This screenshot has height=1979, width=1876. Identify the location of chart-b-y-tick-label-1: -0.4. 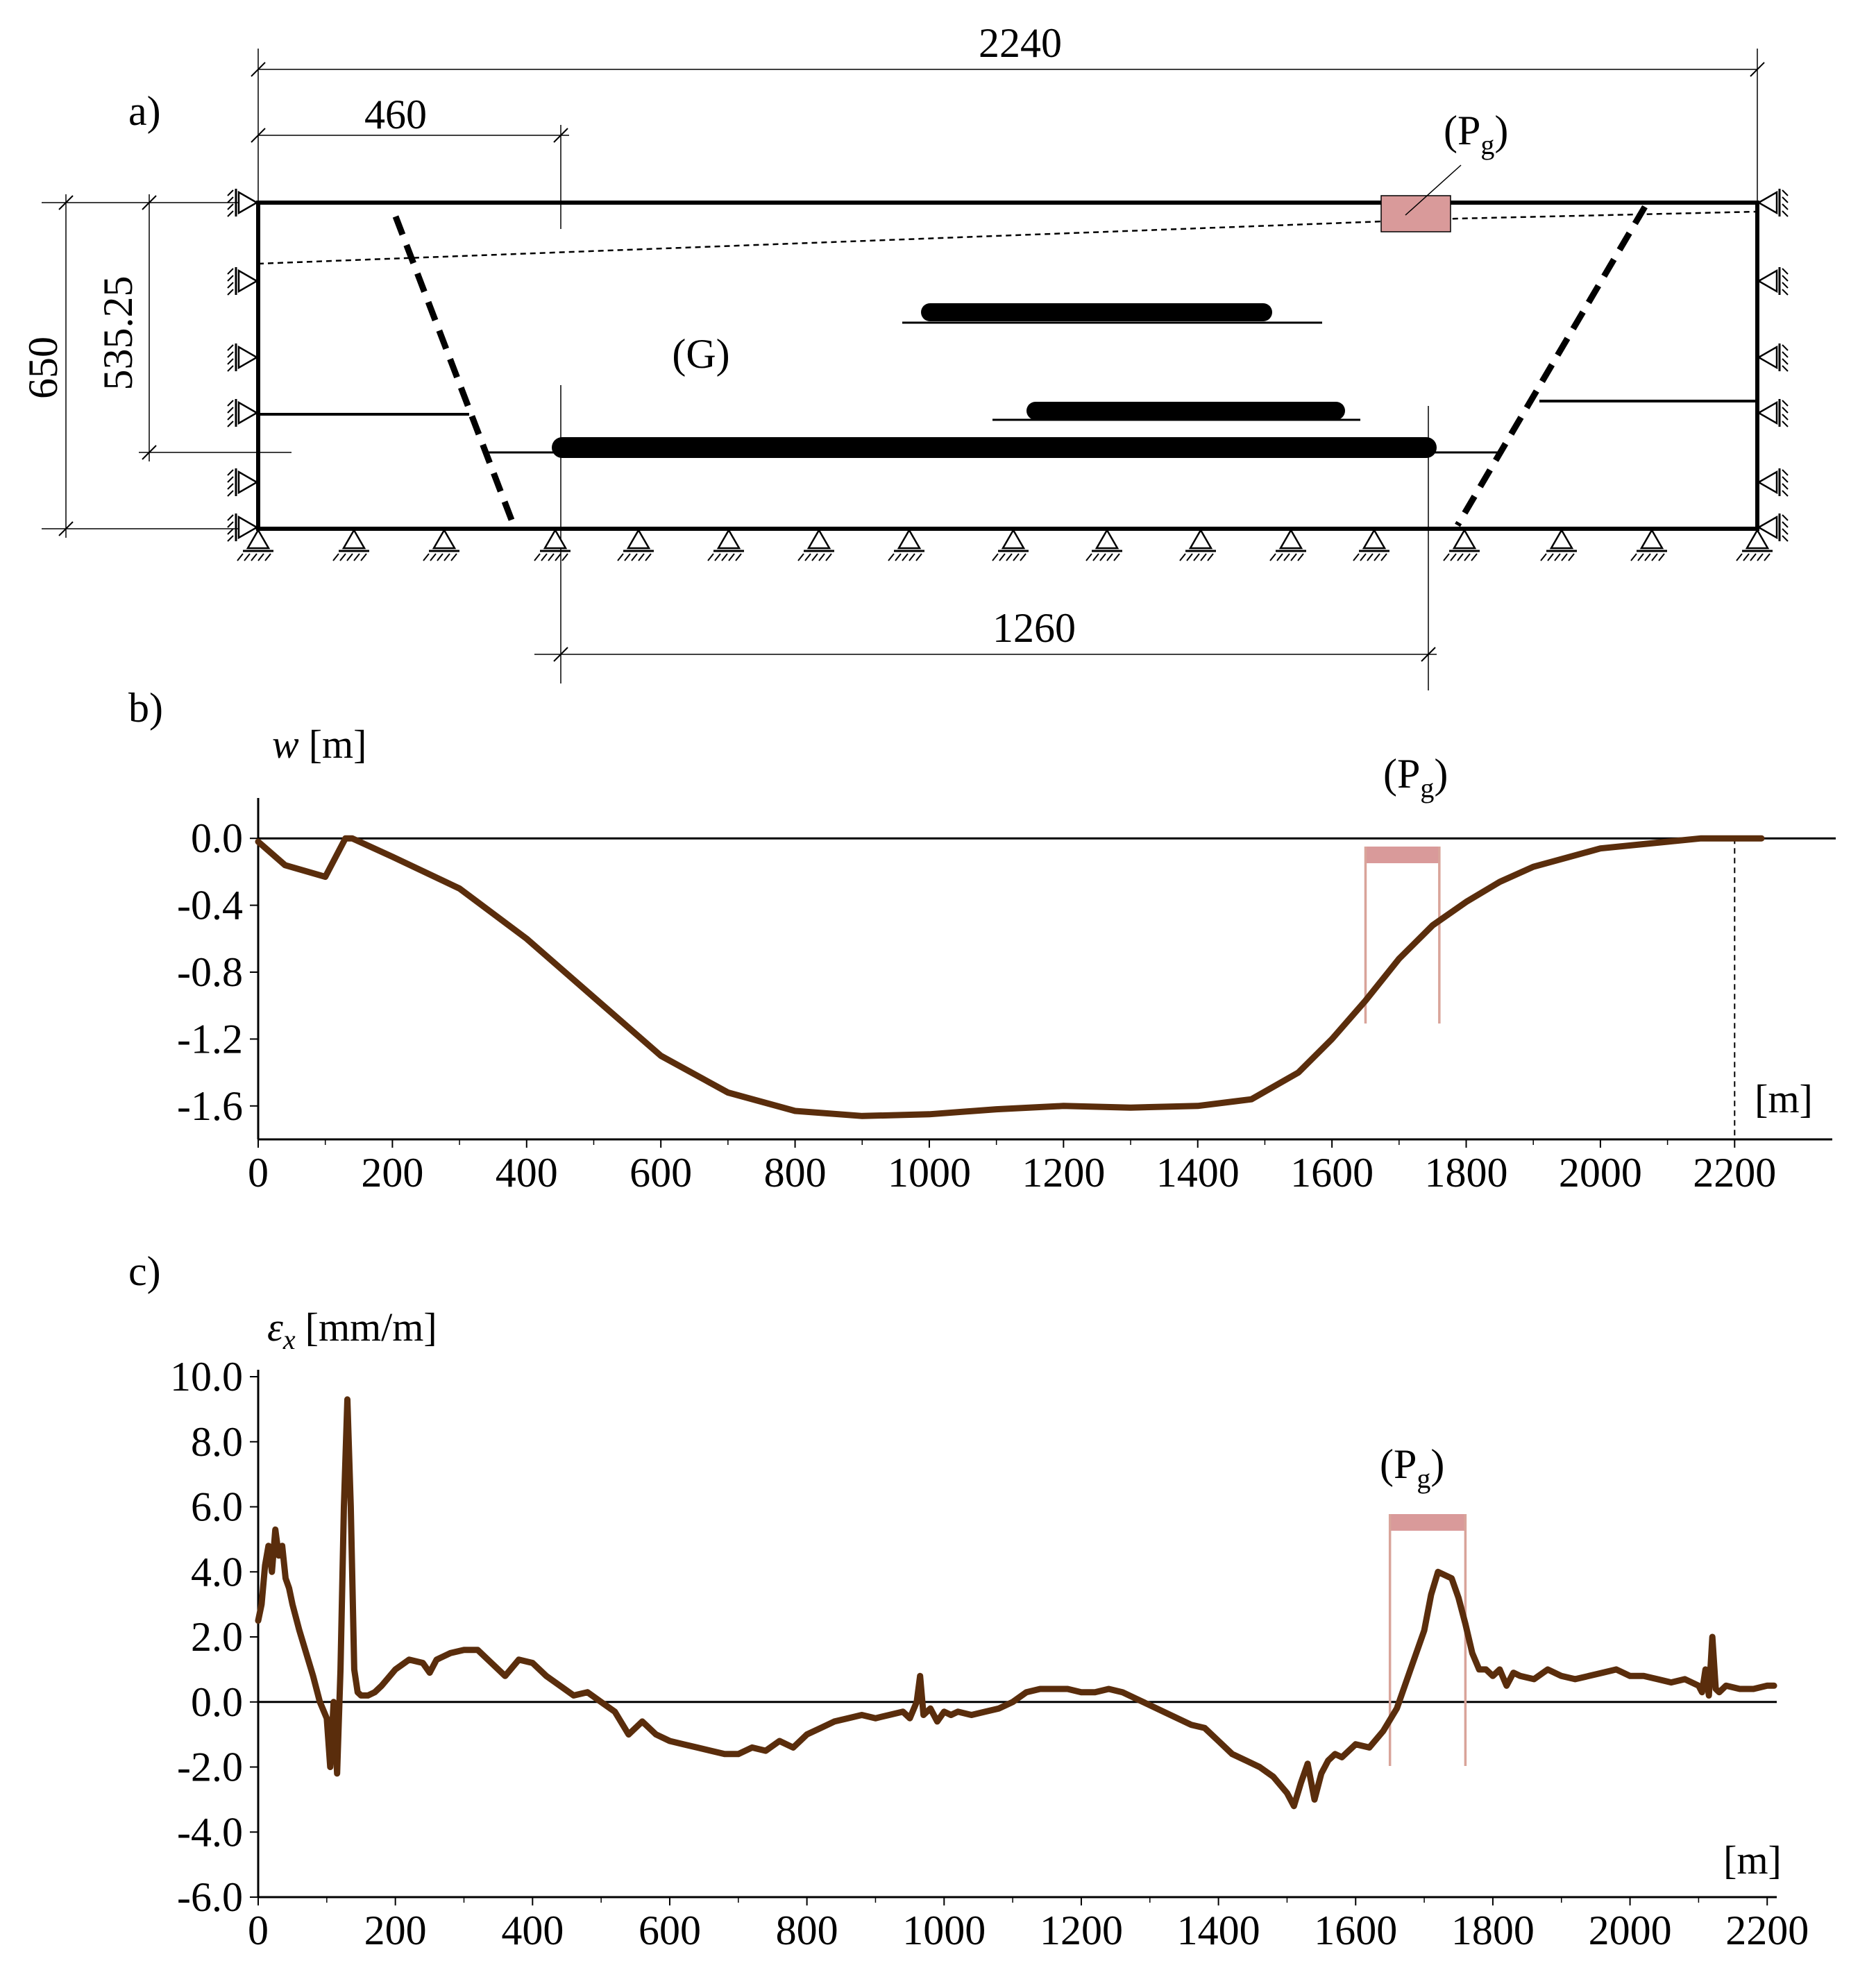
(210, 905).